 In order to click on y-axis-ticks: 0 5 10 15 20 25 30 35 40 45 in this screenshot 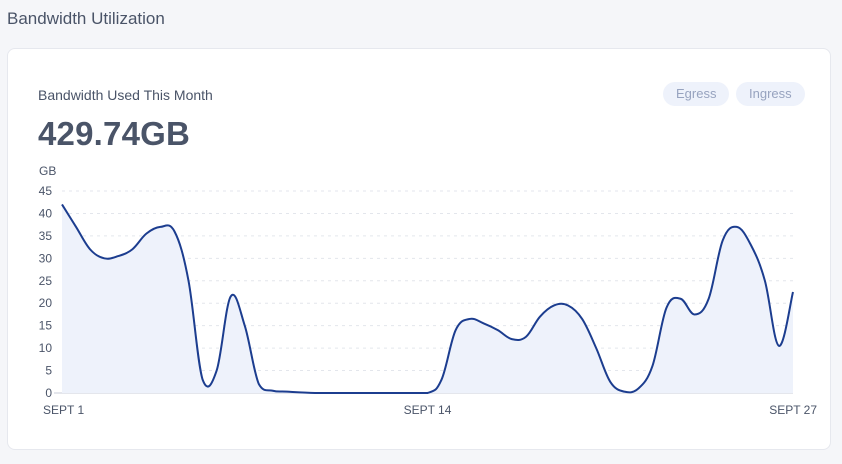, I will do `click(46, 292)`.